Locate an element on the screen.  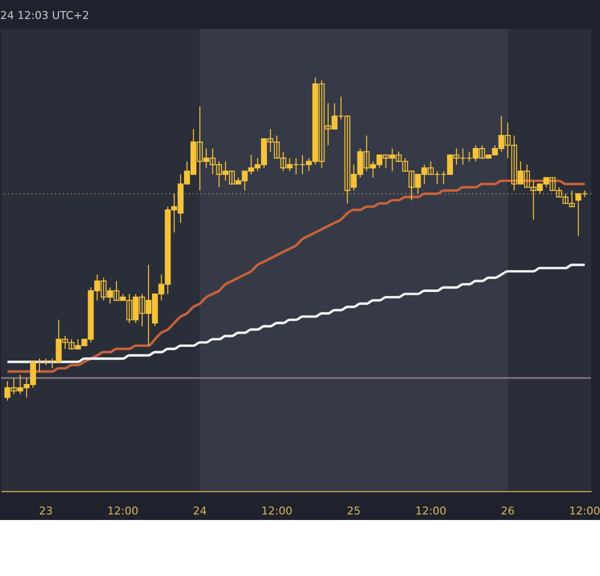
x-tick-label: 24 is located at coordinates (199, 511).